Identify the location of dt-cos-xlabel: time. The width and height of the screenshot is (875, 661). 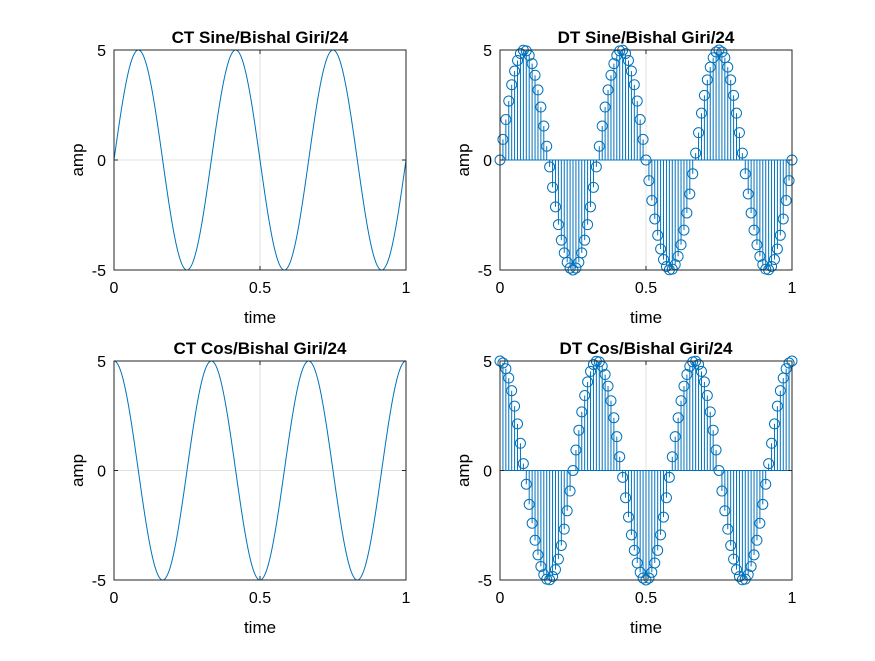
(646, 627).